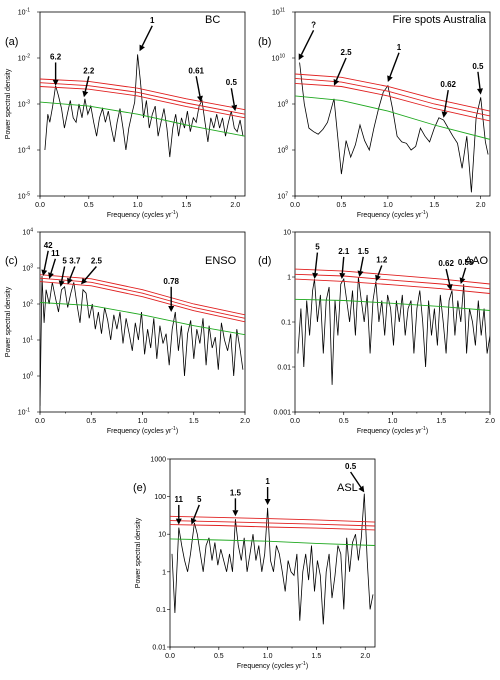 The width and height of the screenshot is (500, 680). What do you see at coordinates (286, 103) in the screenshot?
I see `y-tick-exponent: 9` at bounding box center [286, 103].